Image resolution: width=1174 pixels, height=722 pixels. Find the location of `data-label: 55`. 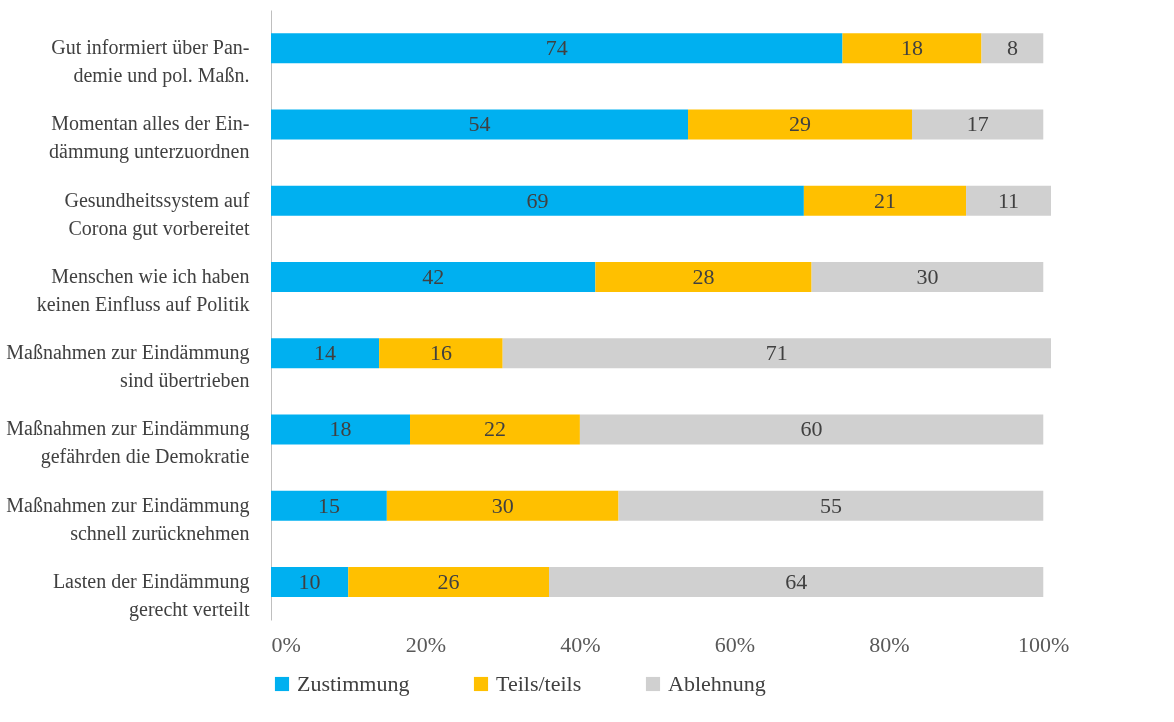

data-label: 55 is located at coordinates (830, 505).